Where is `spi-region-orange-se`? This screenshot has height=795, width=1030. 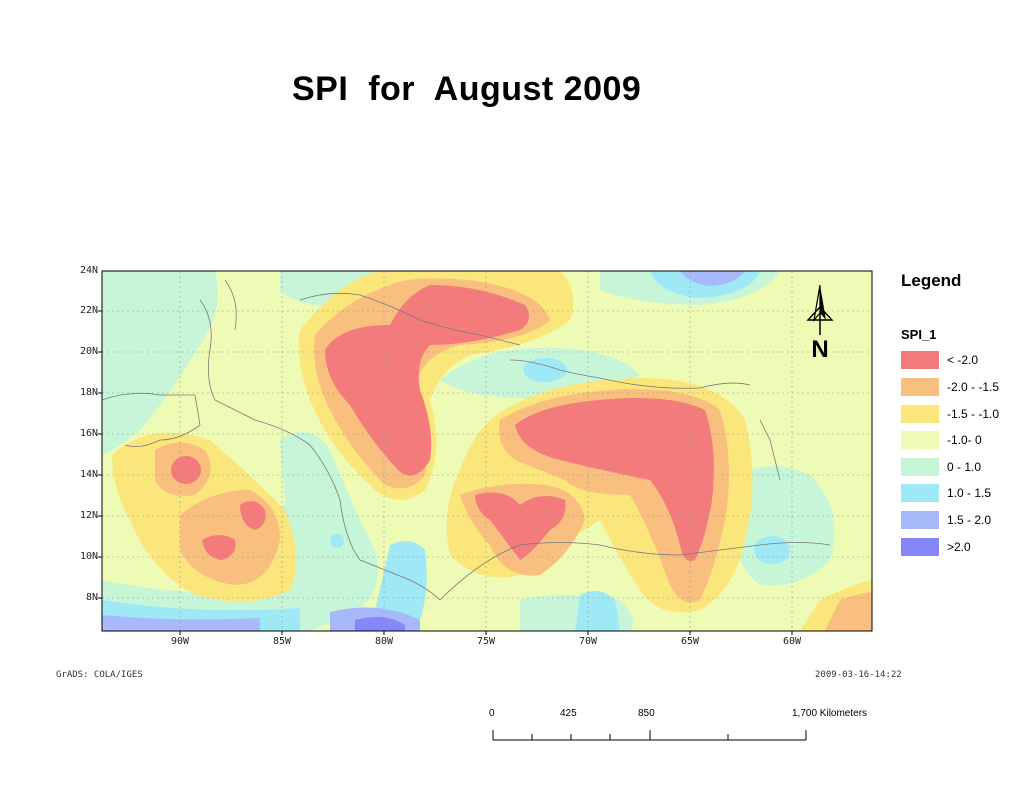
spi-region-orange-se is located at coordinates (848, 611).